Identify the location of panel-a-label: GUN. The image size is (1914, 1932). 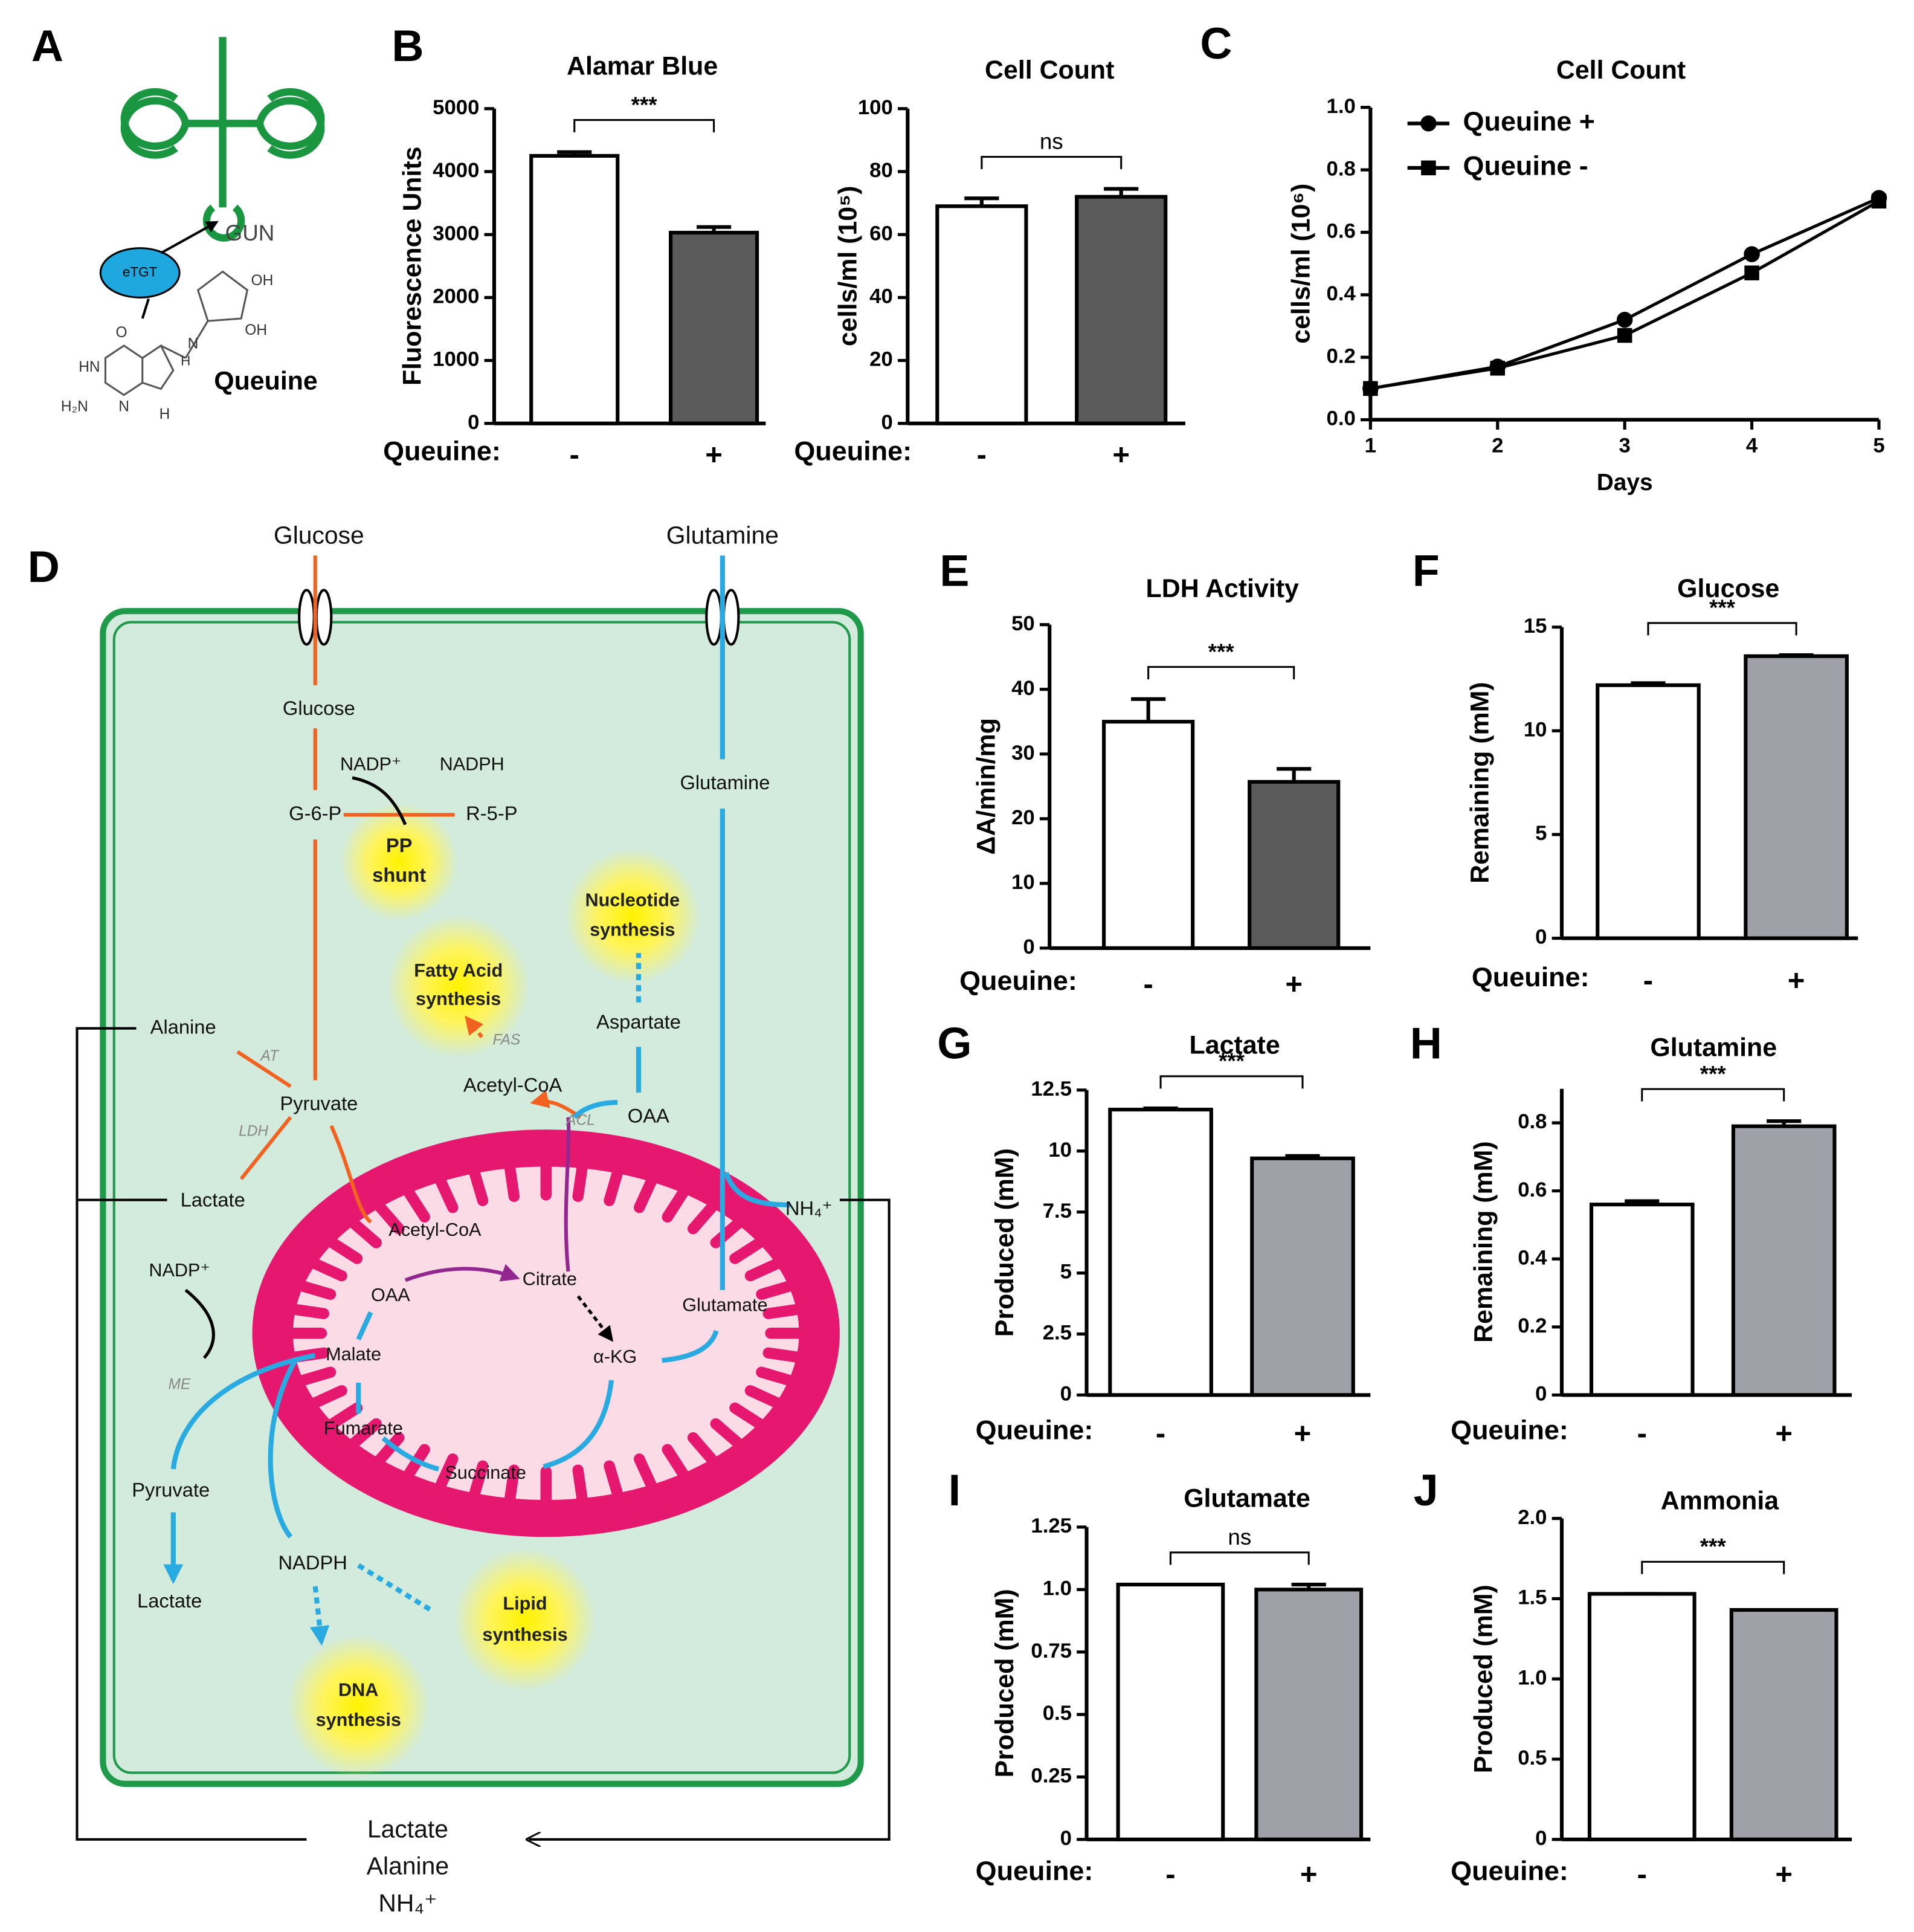
(250, 233).